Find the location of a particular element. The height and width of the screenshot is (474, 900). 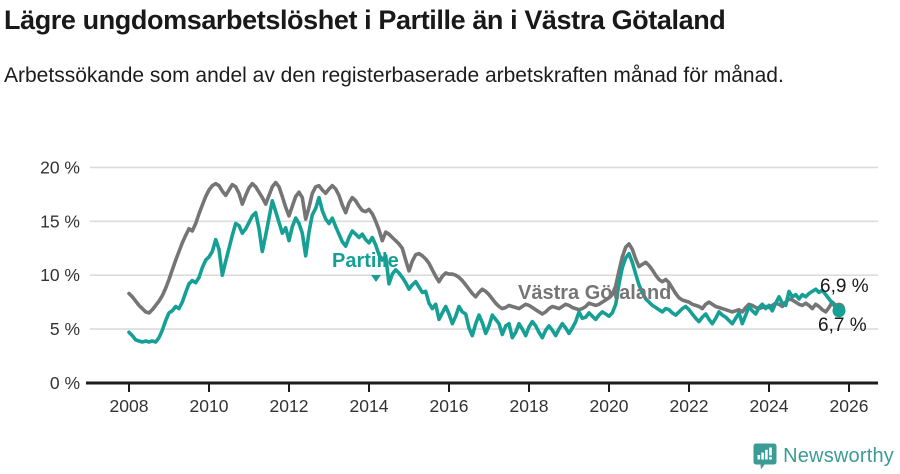

x-tick-label: 2020 is located at coordinates (609, 406).